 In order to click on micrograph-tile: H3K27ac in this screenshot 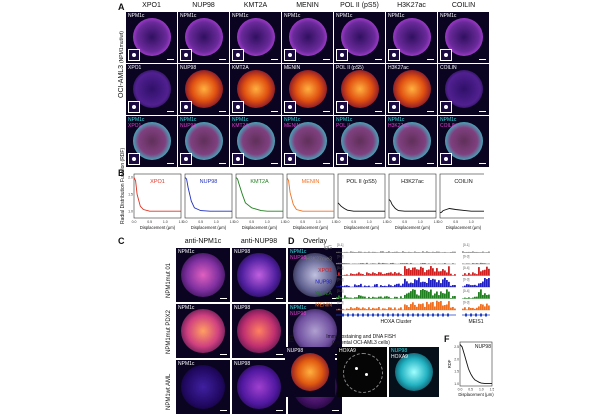, I will do `click(411, 89)`.